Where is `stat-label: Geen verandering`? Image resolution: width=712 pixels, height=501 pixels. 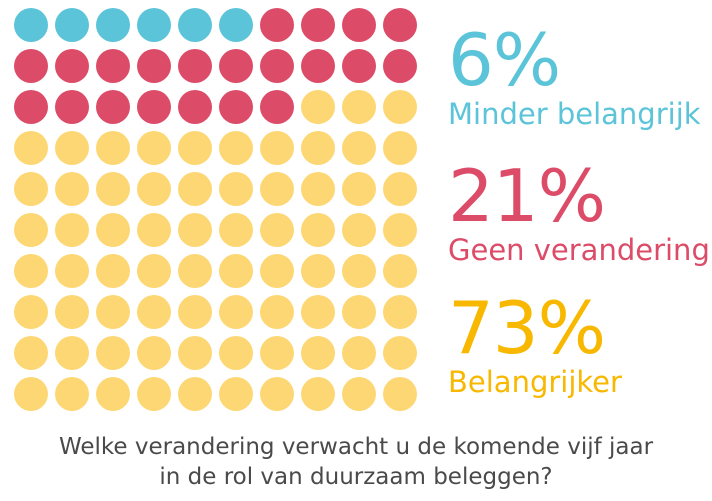 stat-label: Geen verandering is located at coordinates (579, 250).